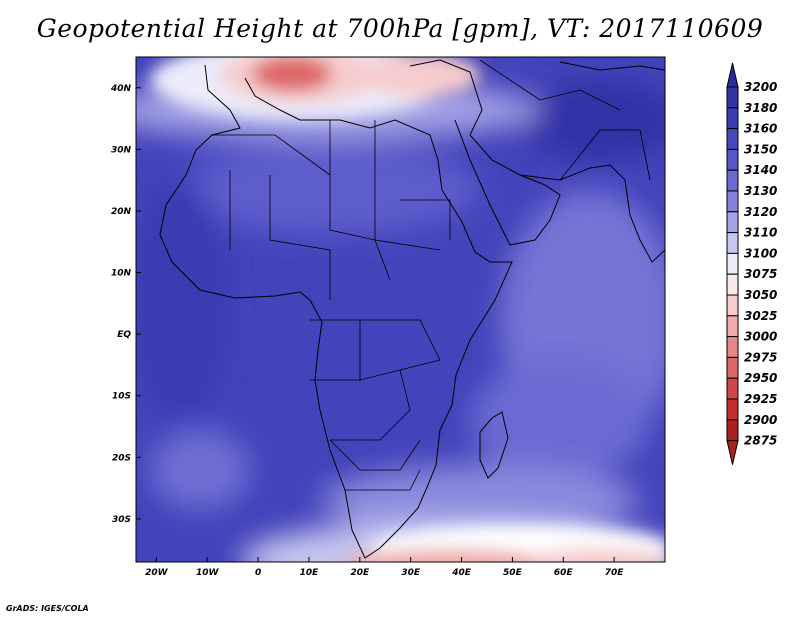  Describe the element at coordinates (760, 316) in the screenshot. I see `colorbar-label: 3025` at that location.